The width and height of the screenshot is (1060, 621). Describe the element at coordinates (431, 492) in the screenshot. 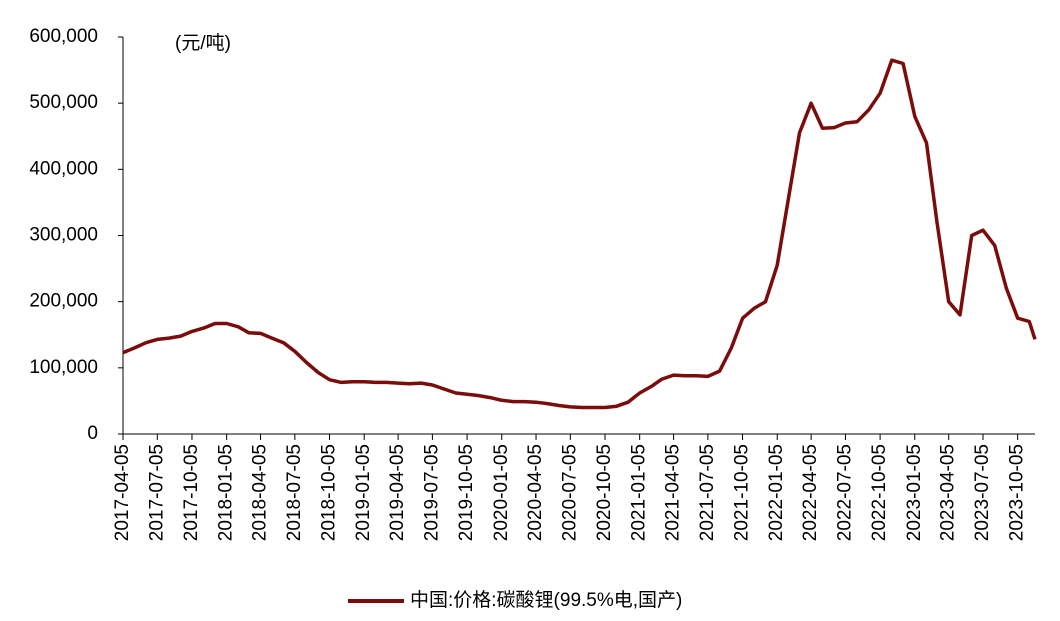

I see `x-tick-label: 2019-07-05` at that location.